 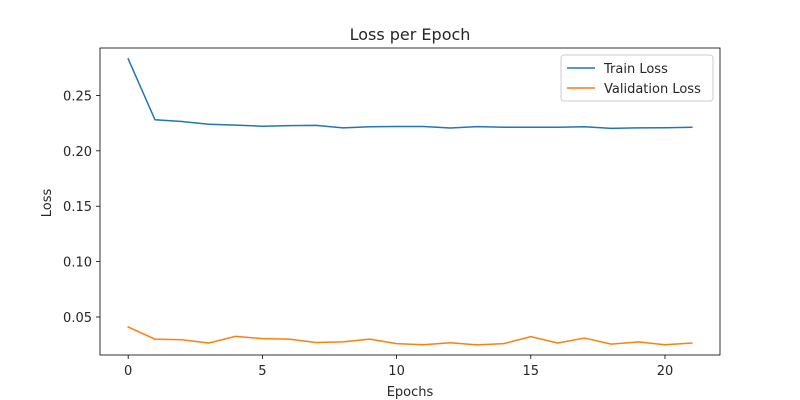 What do you see at coordinates (77, 96) in the screenshot?
I see `y-tick-label: 0.25` at bounding box center [77, 96].